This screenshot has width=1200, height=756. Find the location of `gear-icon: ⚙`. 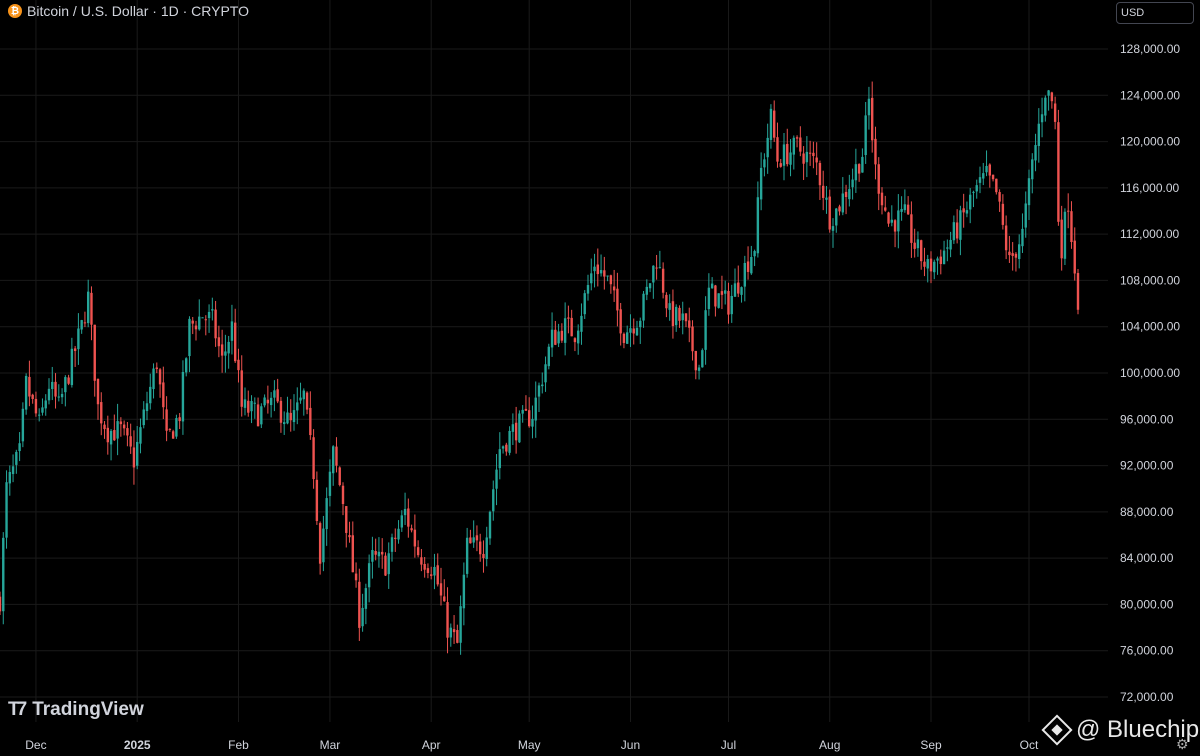

gear-icon: ⚙ is located at coordinates (1182, 744).